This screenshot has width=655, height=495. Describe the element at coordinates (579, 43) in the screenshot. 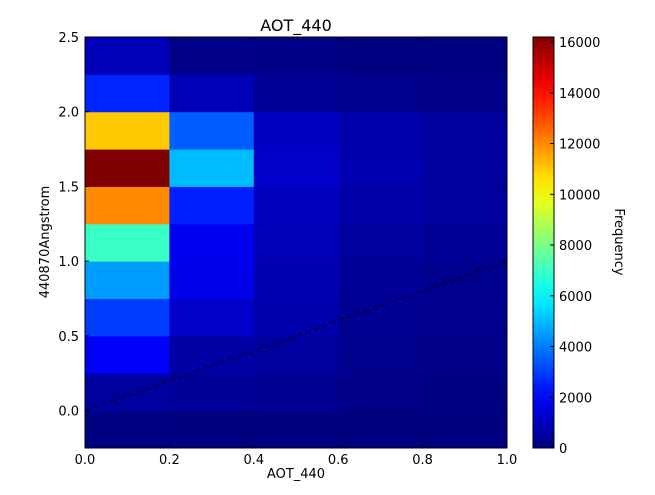

I see `colorbar-tick-label: 16000` at that location.